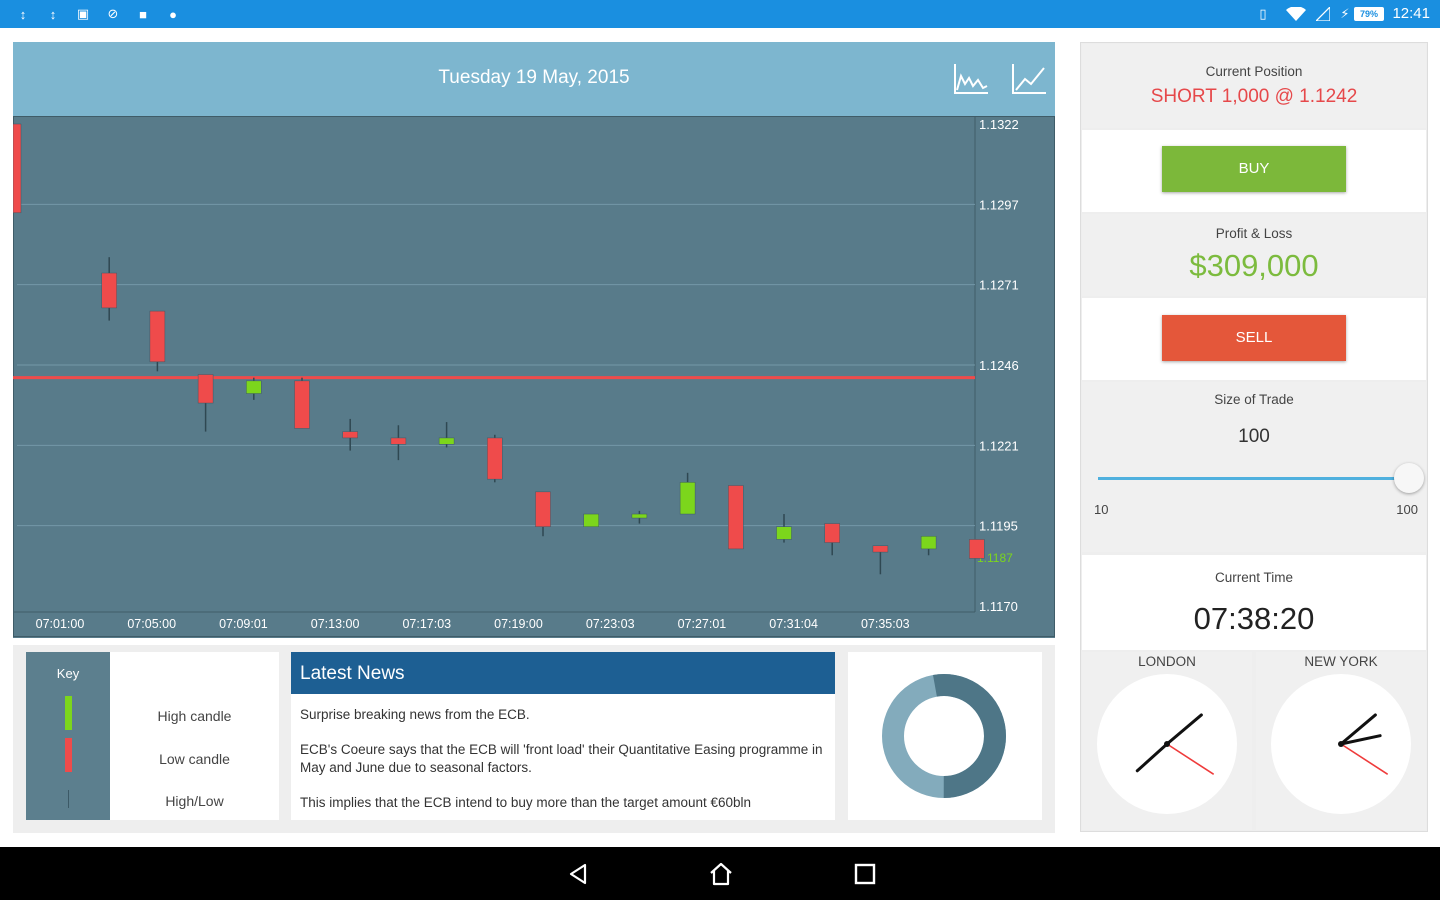 The image size is (1440, 900). What do you see at coordinates (194, 716) in the screenshot?
I see `key-label-high: High candle` at bounding box center [194, 716].